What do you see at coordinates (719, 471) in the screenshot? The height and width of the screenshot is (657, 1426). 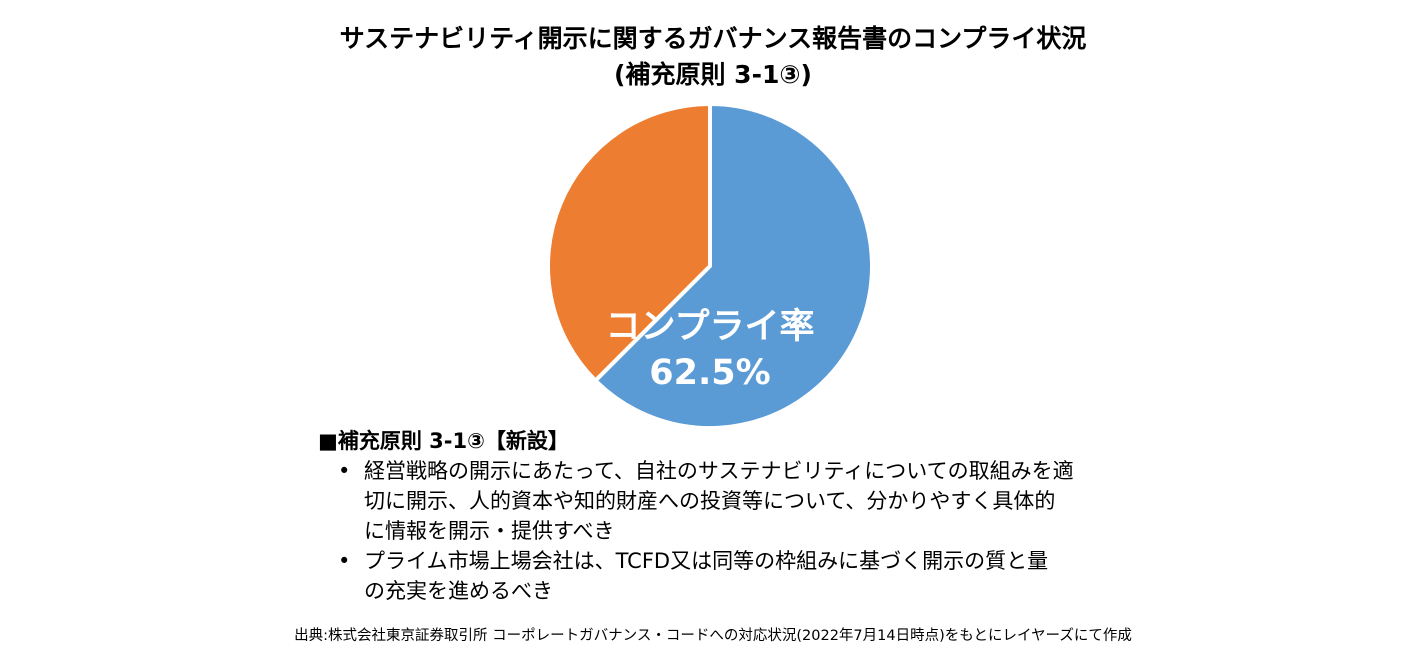 I see `bullet-line: 経営戦略の開示にあたって、自社のサステナビリティについての取組みを適` at bounding box center [719, 471].